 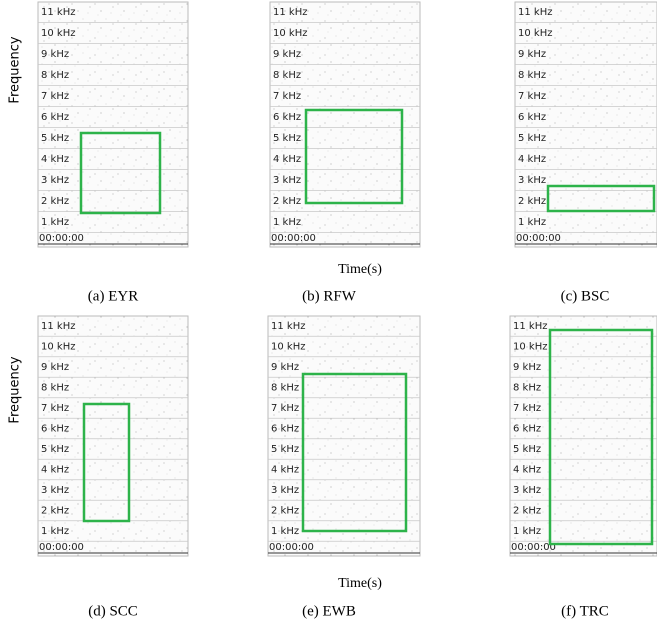 I want to click on caption: (f) TRC, so click(x=585, y=611).